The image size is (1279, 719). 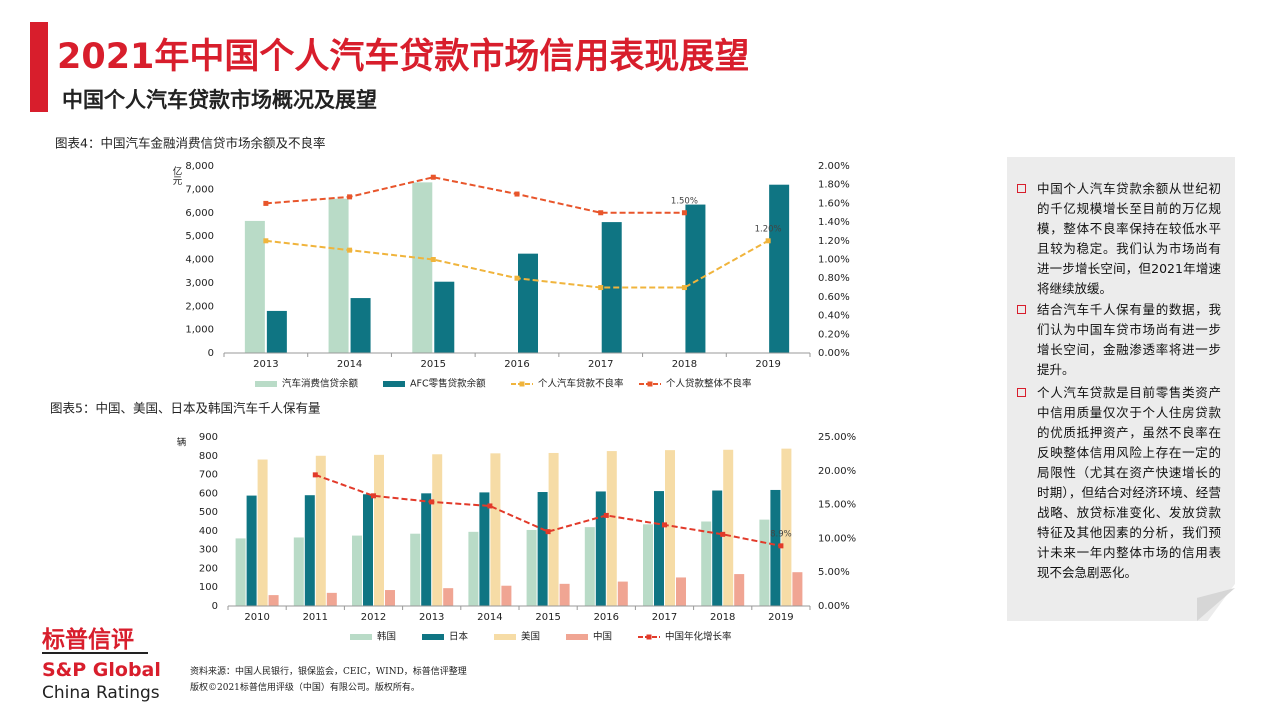 What do you see at coordinates (190, 143) in the screenshot?
I see `chart-title: 图表4：中国汽车金融消费信贷市场余额及不良率` at bounding box center [190, 143].